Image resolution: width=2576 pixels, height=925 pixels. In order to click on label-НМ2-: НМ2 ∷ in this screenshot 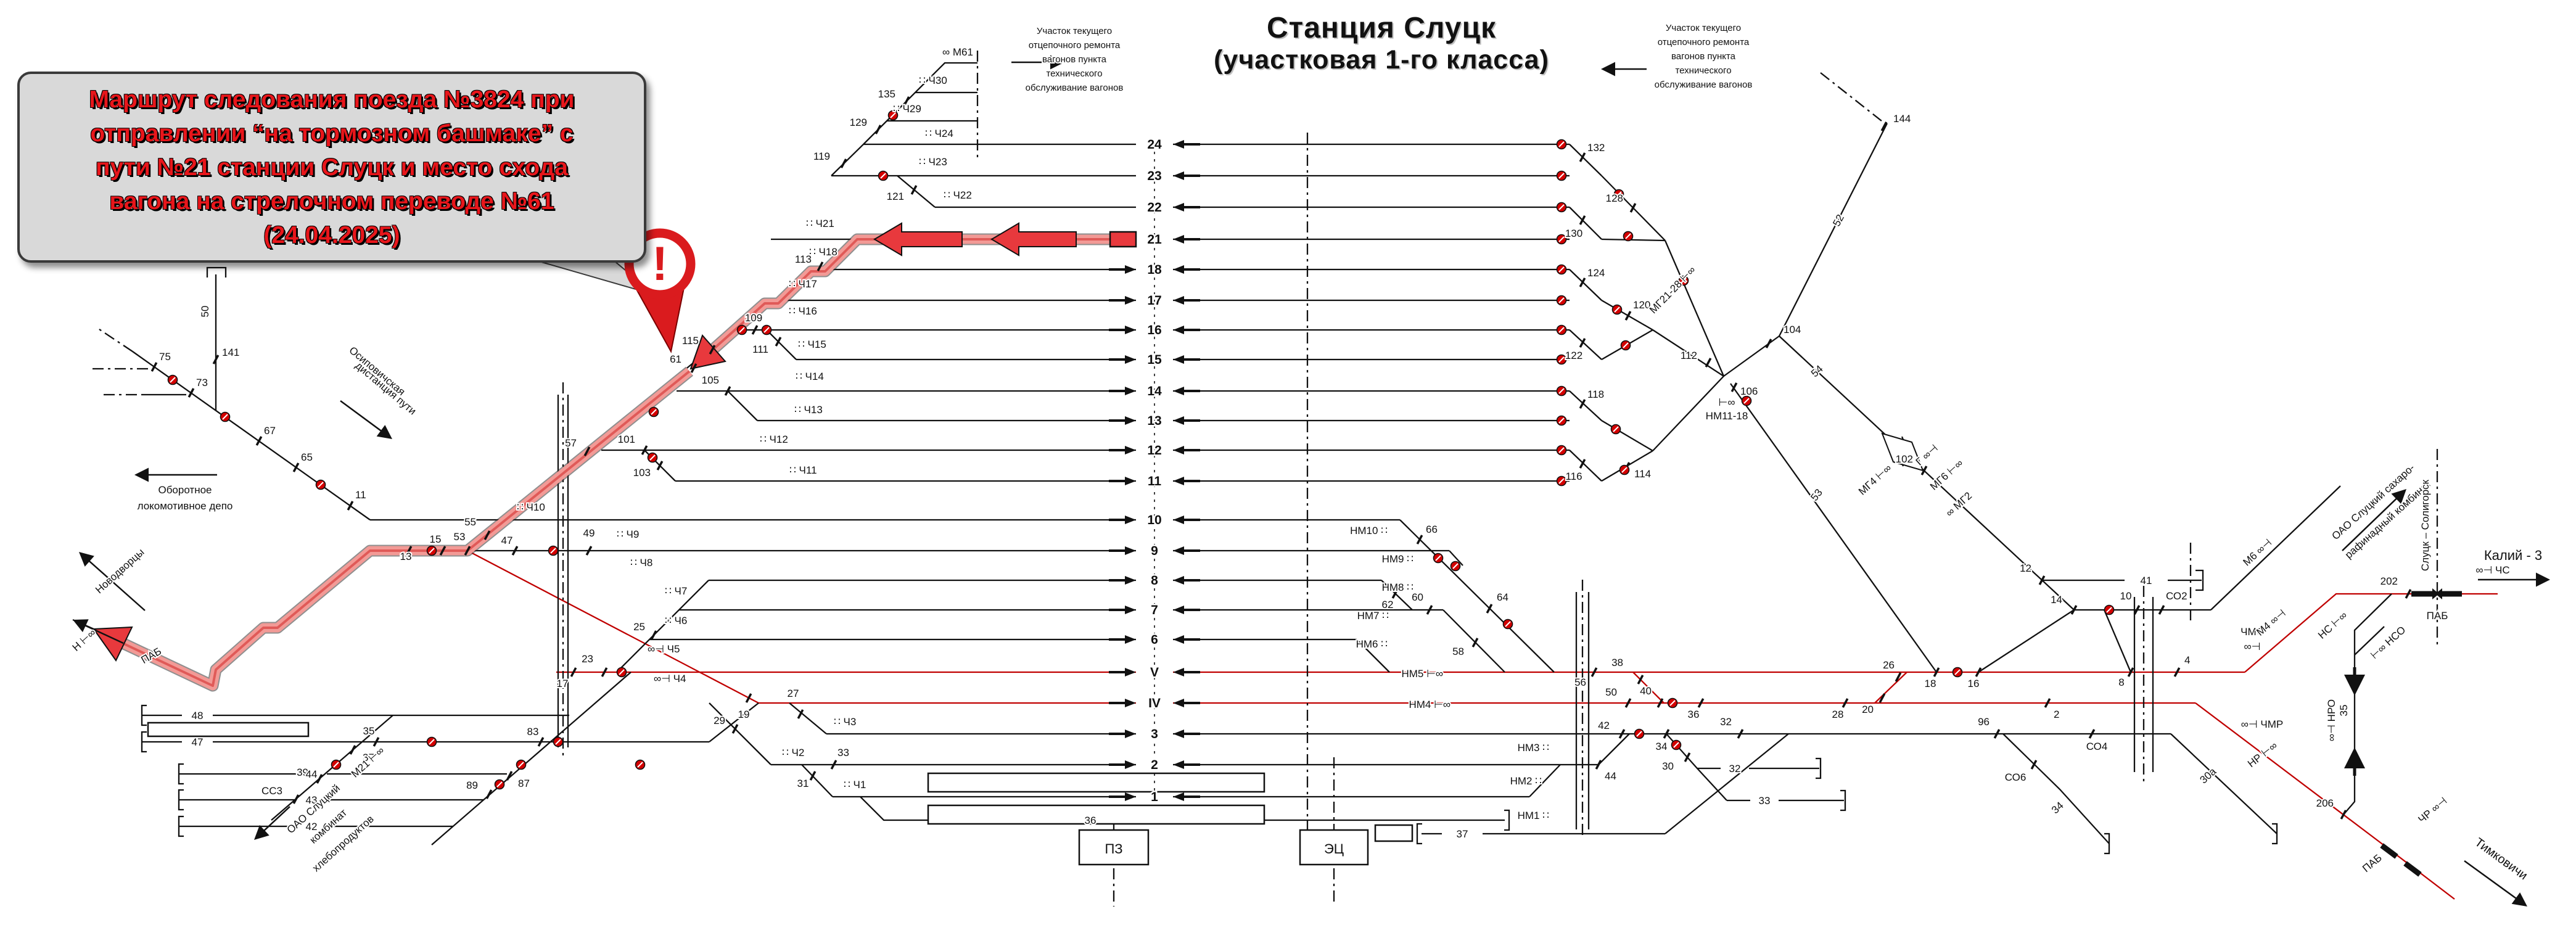, I will do `click(1526, 781)`.